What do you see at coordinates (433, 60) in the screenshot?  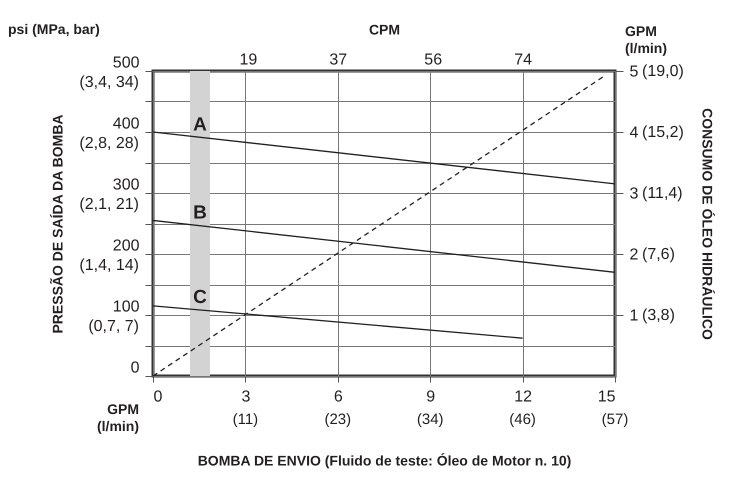 I see `x2-tick-label: 56` at bounding box center [433, 60].